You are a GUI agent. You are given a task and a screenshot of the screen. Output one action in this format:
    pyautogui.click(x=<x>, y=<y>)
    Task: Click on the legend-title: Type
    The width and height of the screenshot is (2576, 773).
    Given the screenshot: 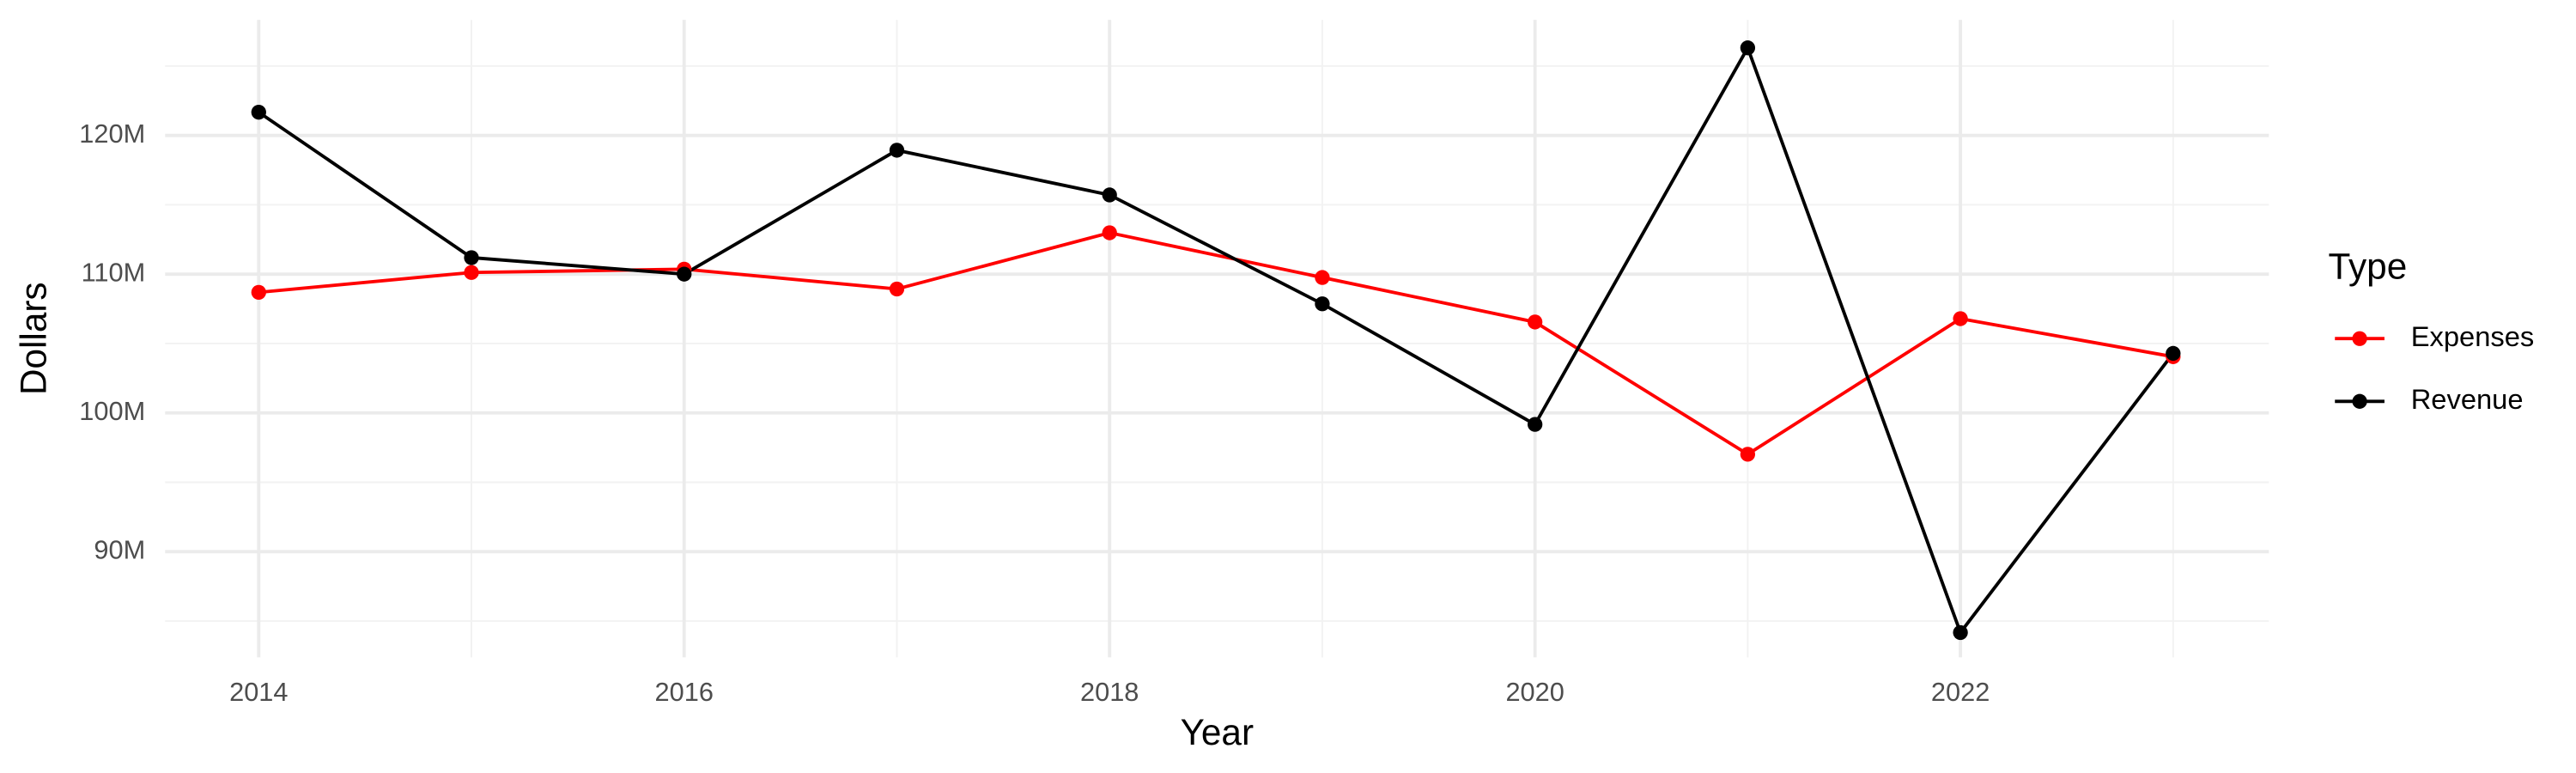 What is the action you would take?
    pyautogui.click(x=2368, y=267)
    